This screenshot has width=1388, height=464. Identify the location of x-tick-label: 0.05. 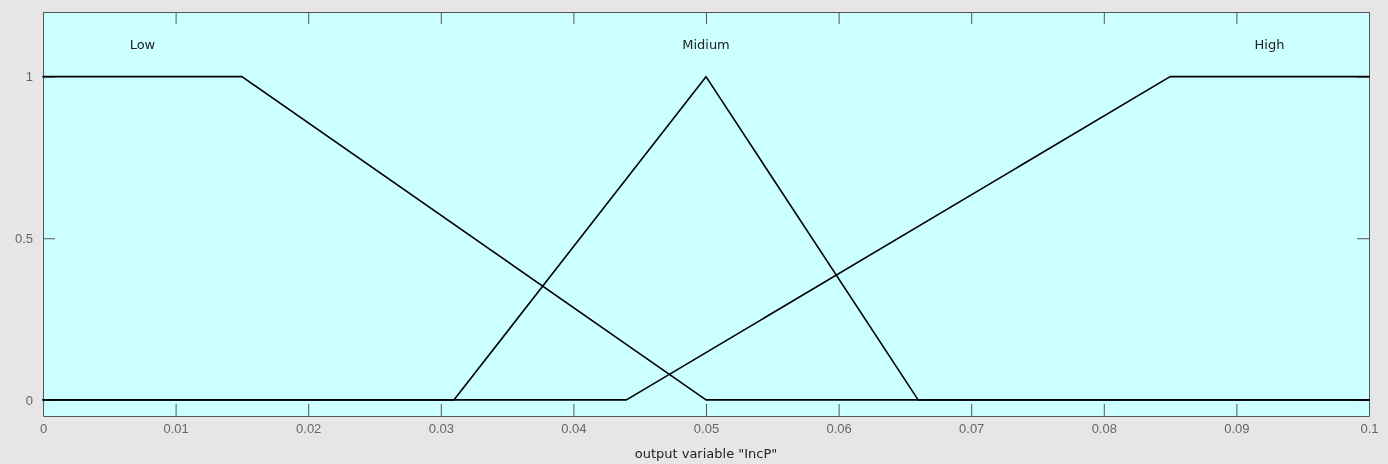
(706, 429).